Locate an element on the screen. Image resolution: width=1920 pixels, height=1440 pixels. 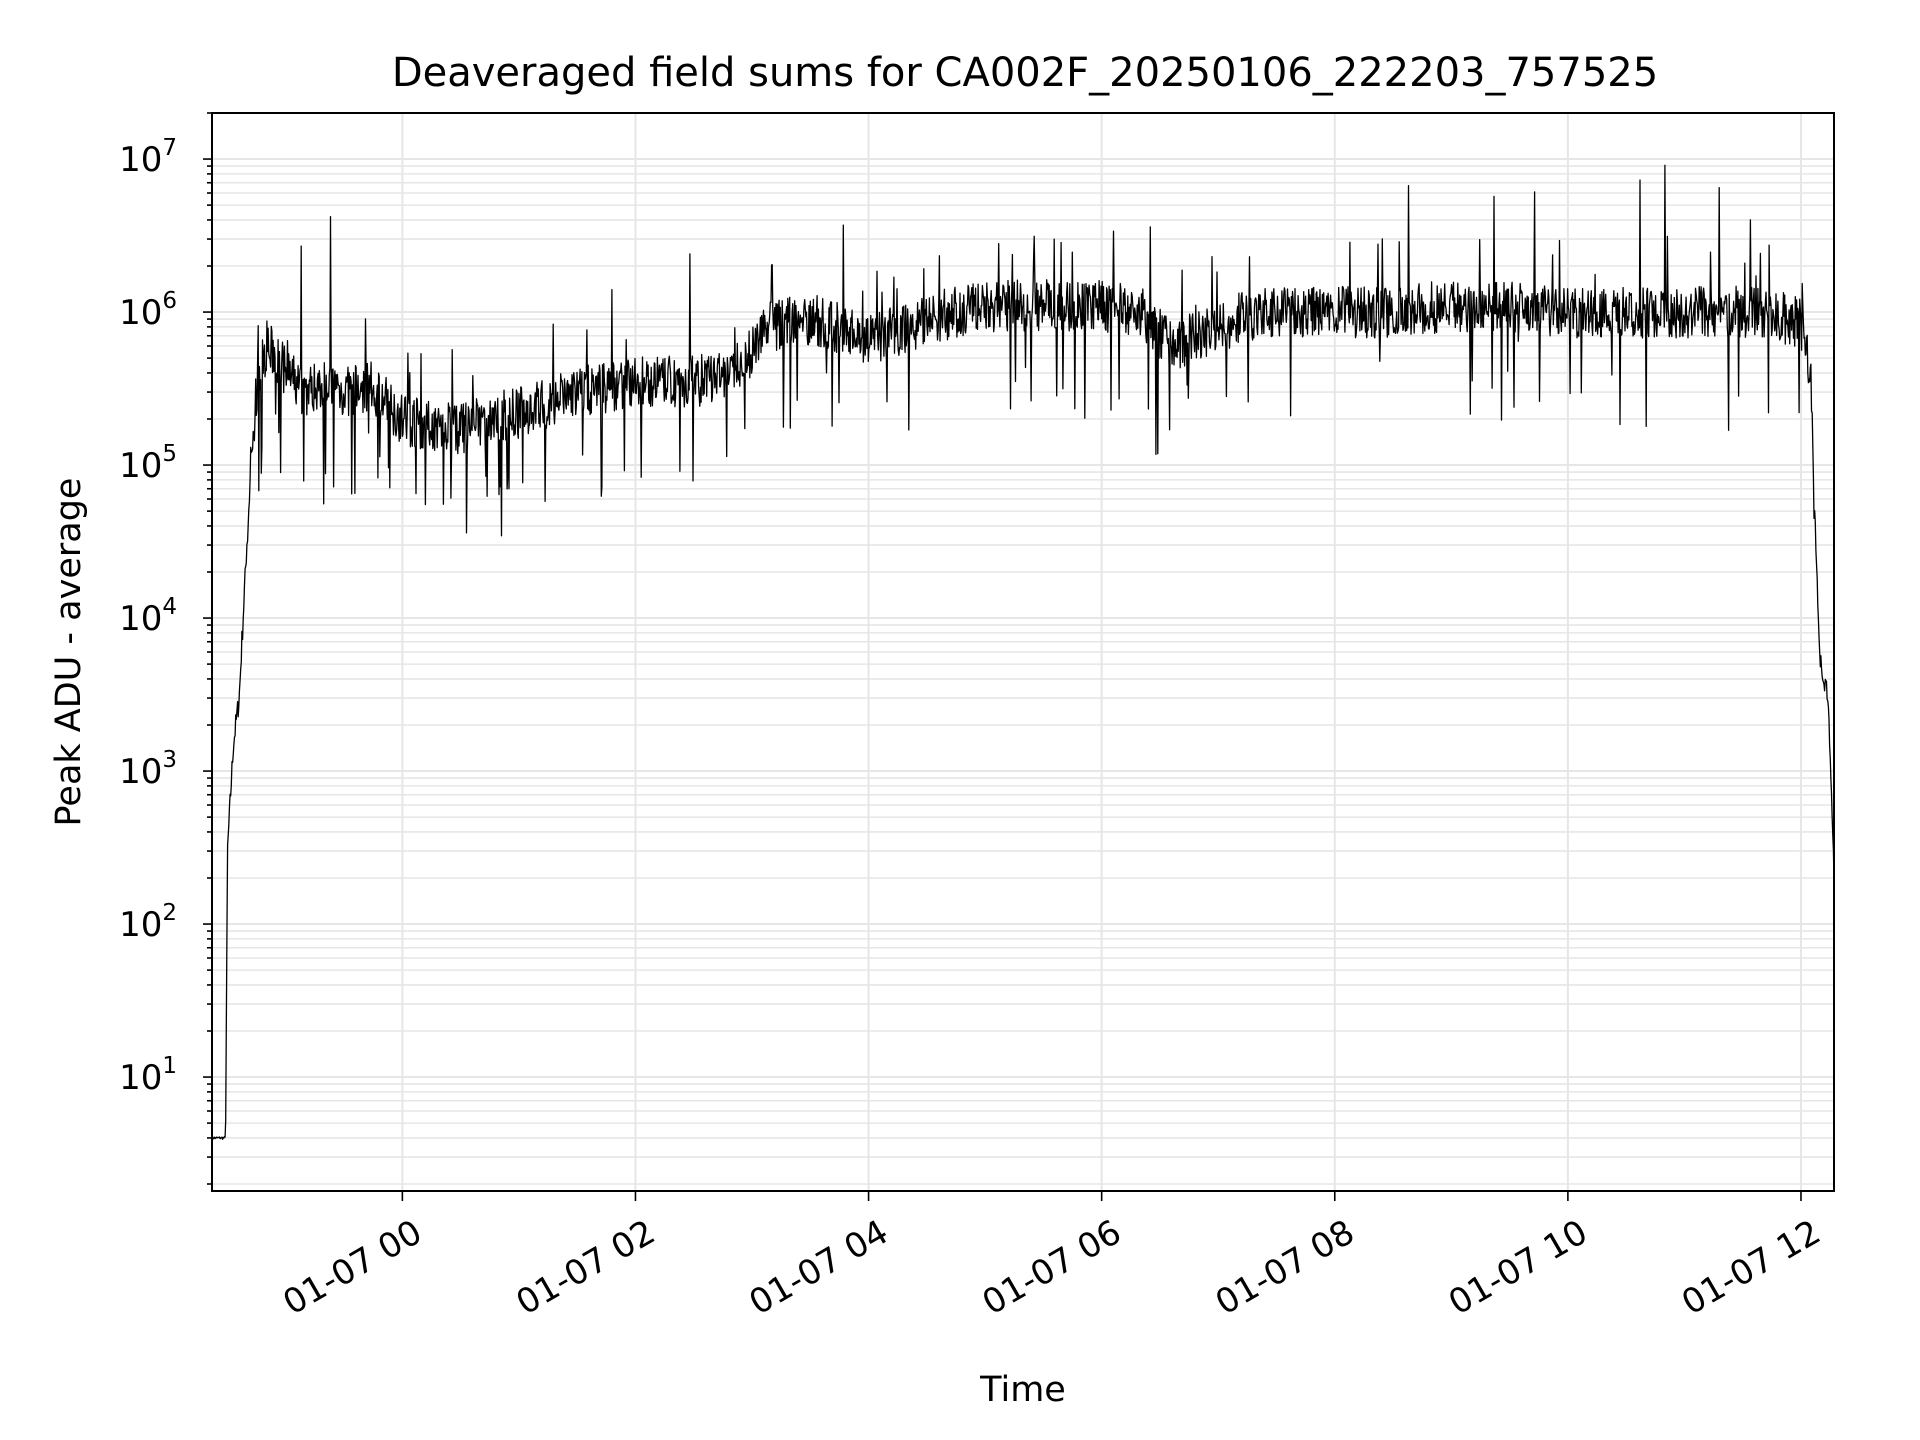
y-tick-label: 10² is located at coordinates (148, 922).